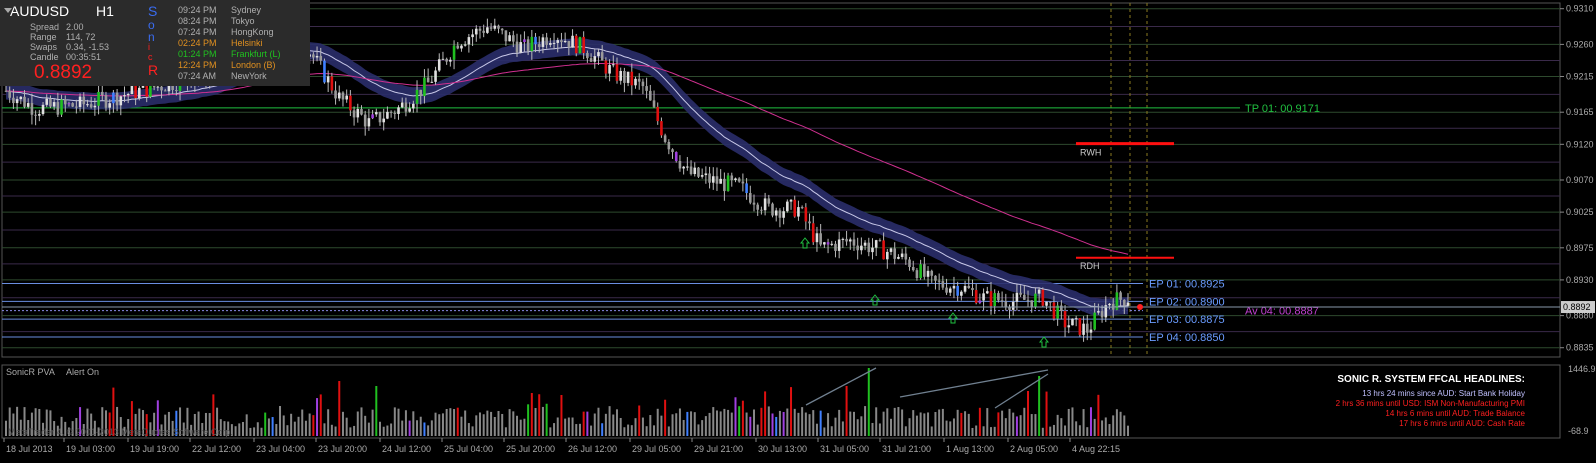 The image size is (1596, 463). Describe the element at coordinates (40, 11) in the screenshot. I see `symbol-label: AUDUSD` at that location.